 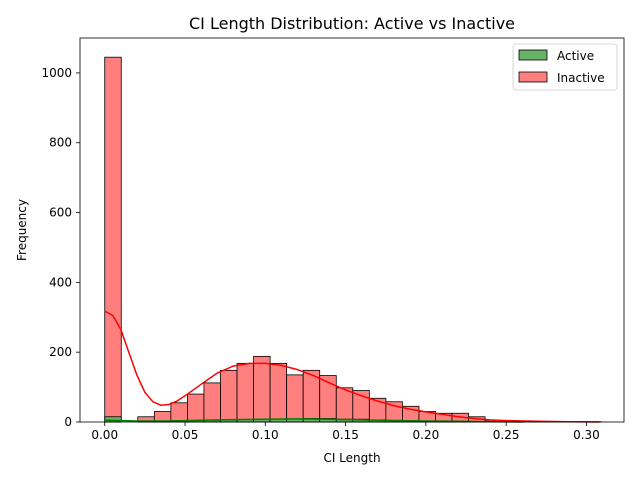 What do you see at coordinates (185, 435) in the screenshot?
I see `x-tick-label: 0.05` at bounding box center [185, 435].